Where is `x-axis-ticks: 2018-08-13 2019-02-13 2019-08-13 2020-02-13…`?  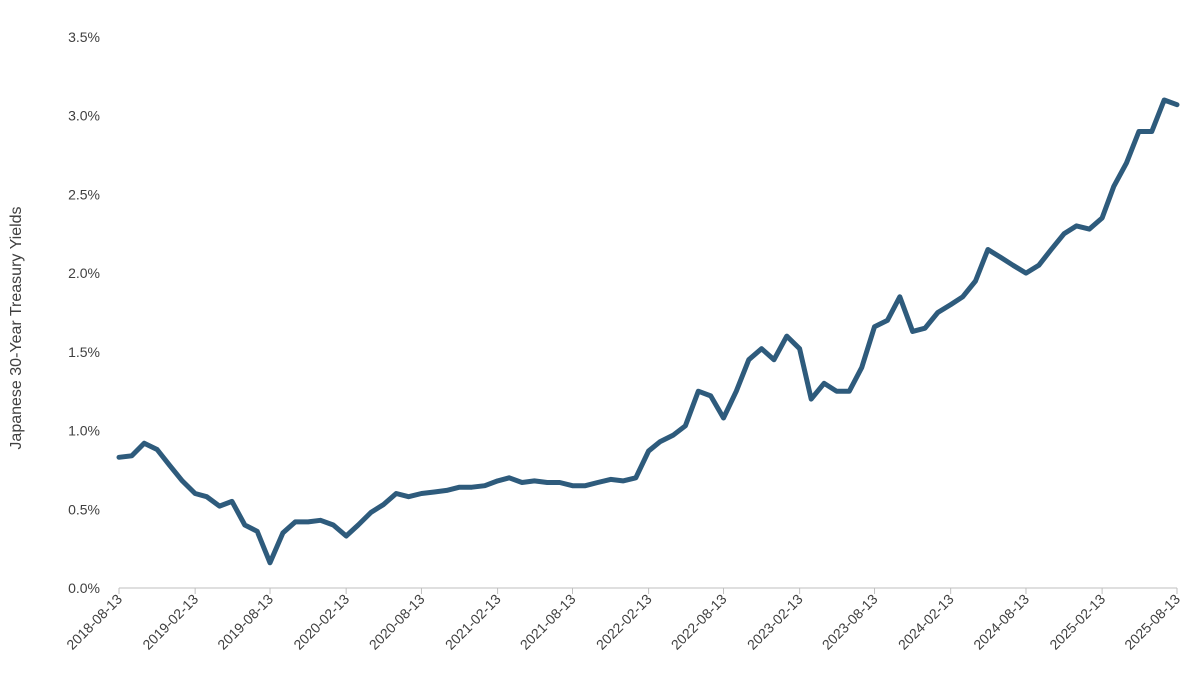
x-axis-ticks: 2018-08-13 2019-02-13 2019-08-13 2020-02-13… is located at coordinates (623, 620).